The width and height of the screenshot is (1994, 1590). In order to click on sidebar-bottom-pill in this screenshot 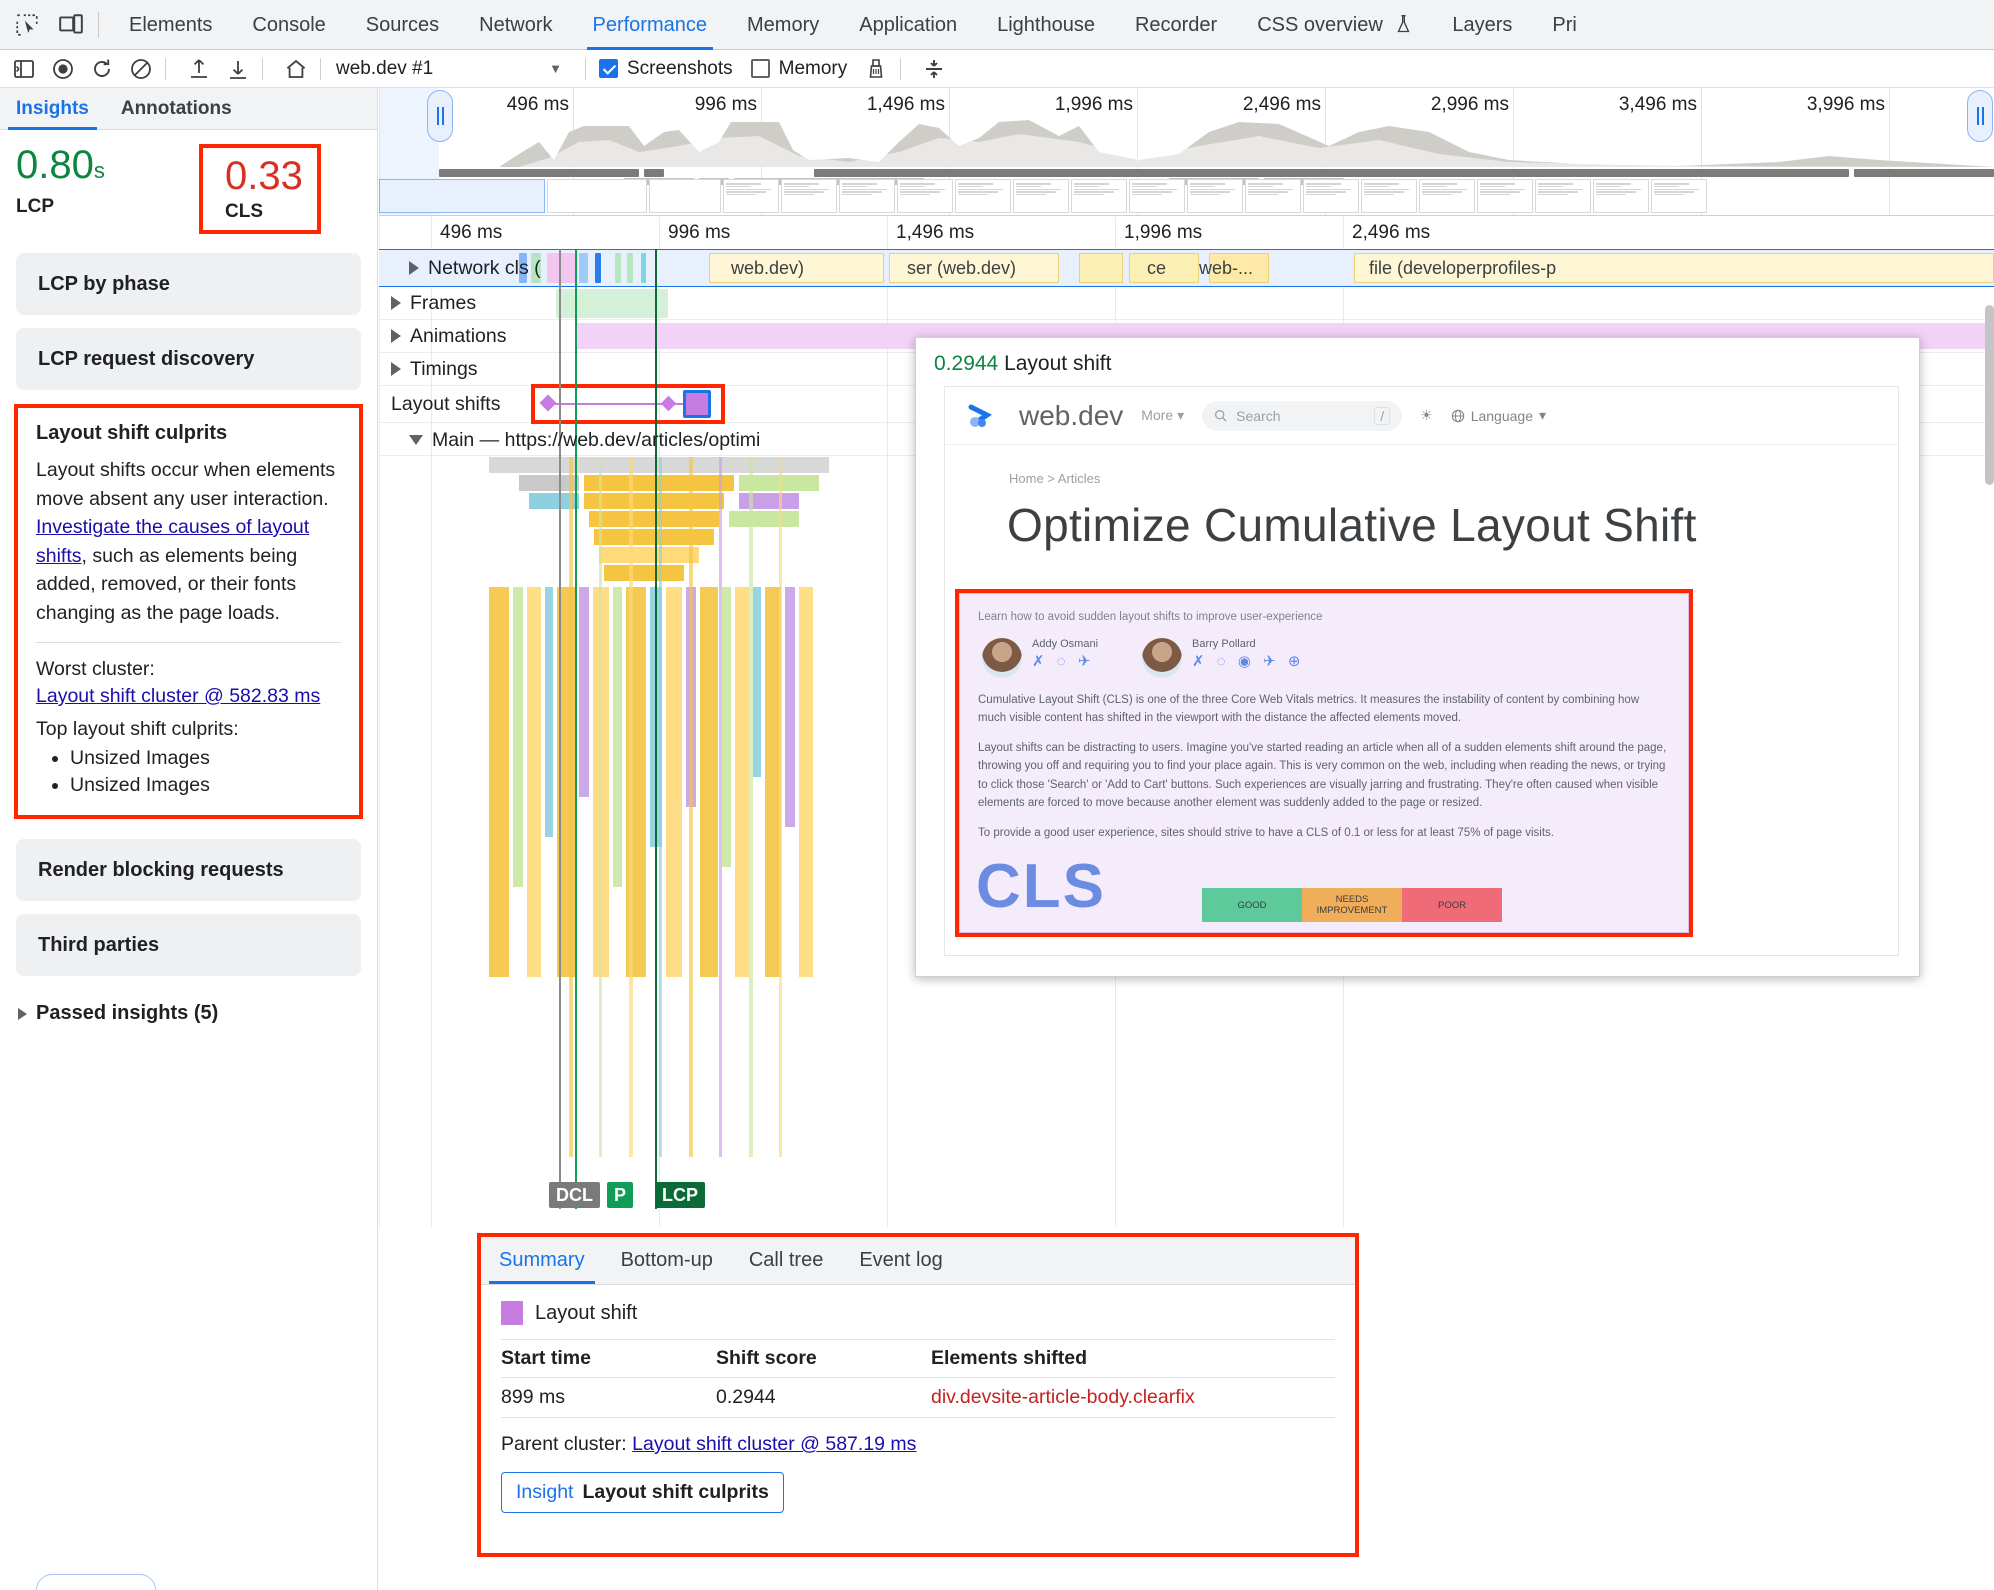, I will do `click(96, 1582)`.